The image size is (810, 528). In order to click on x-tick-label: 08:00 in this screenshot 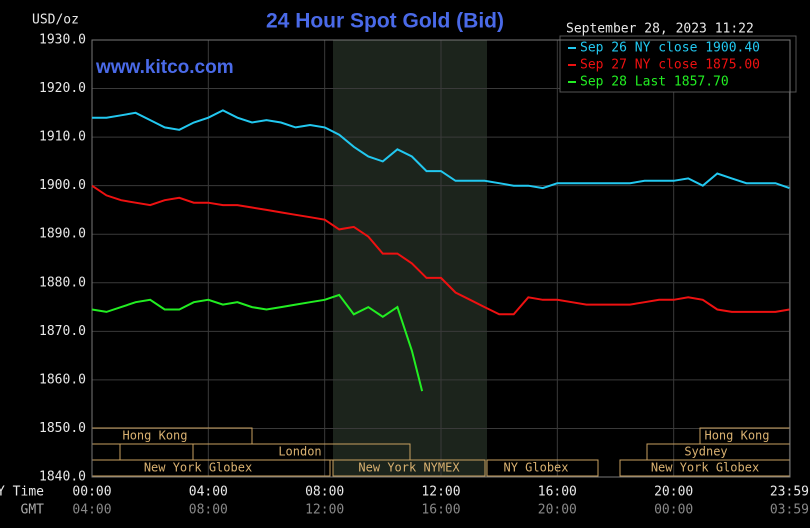, I will do `click(324, 492)`.